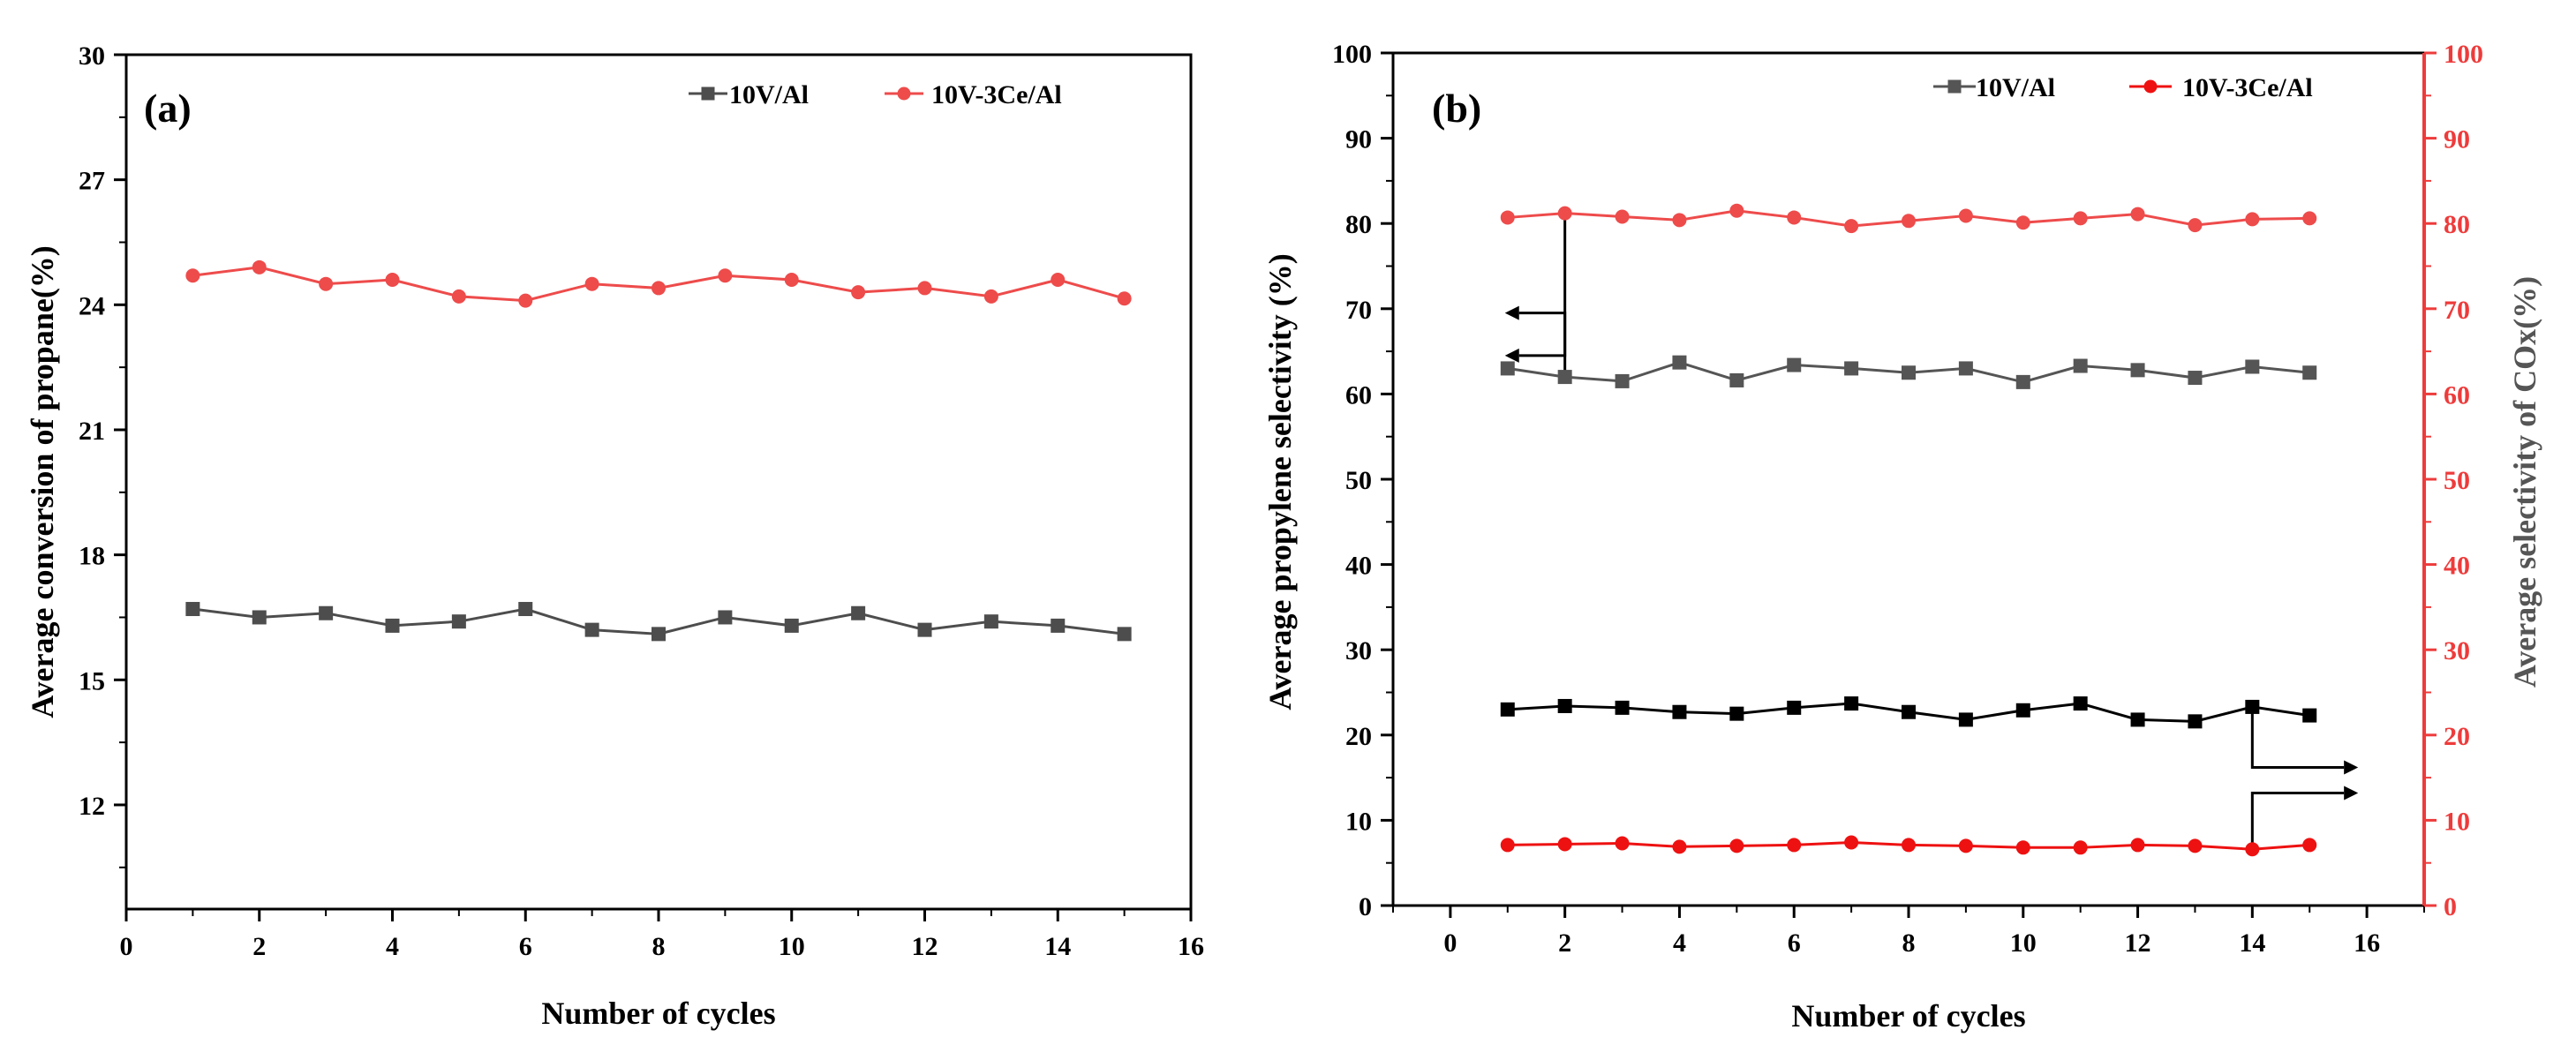 The image size is (2576, 1060). Describe the element at coordinates (92, 305) in the screenshot. I see `chart-a-ytick-label: 24` at that location.